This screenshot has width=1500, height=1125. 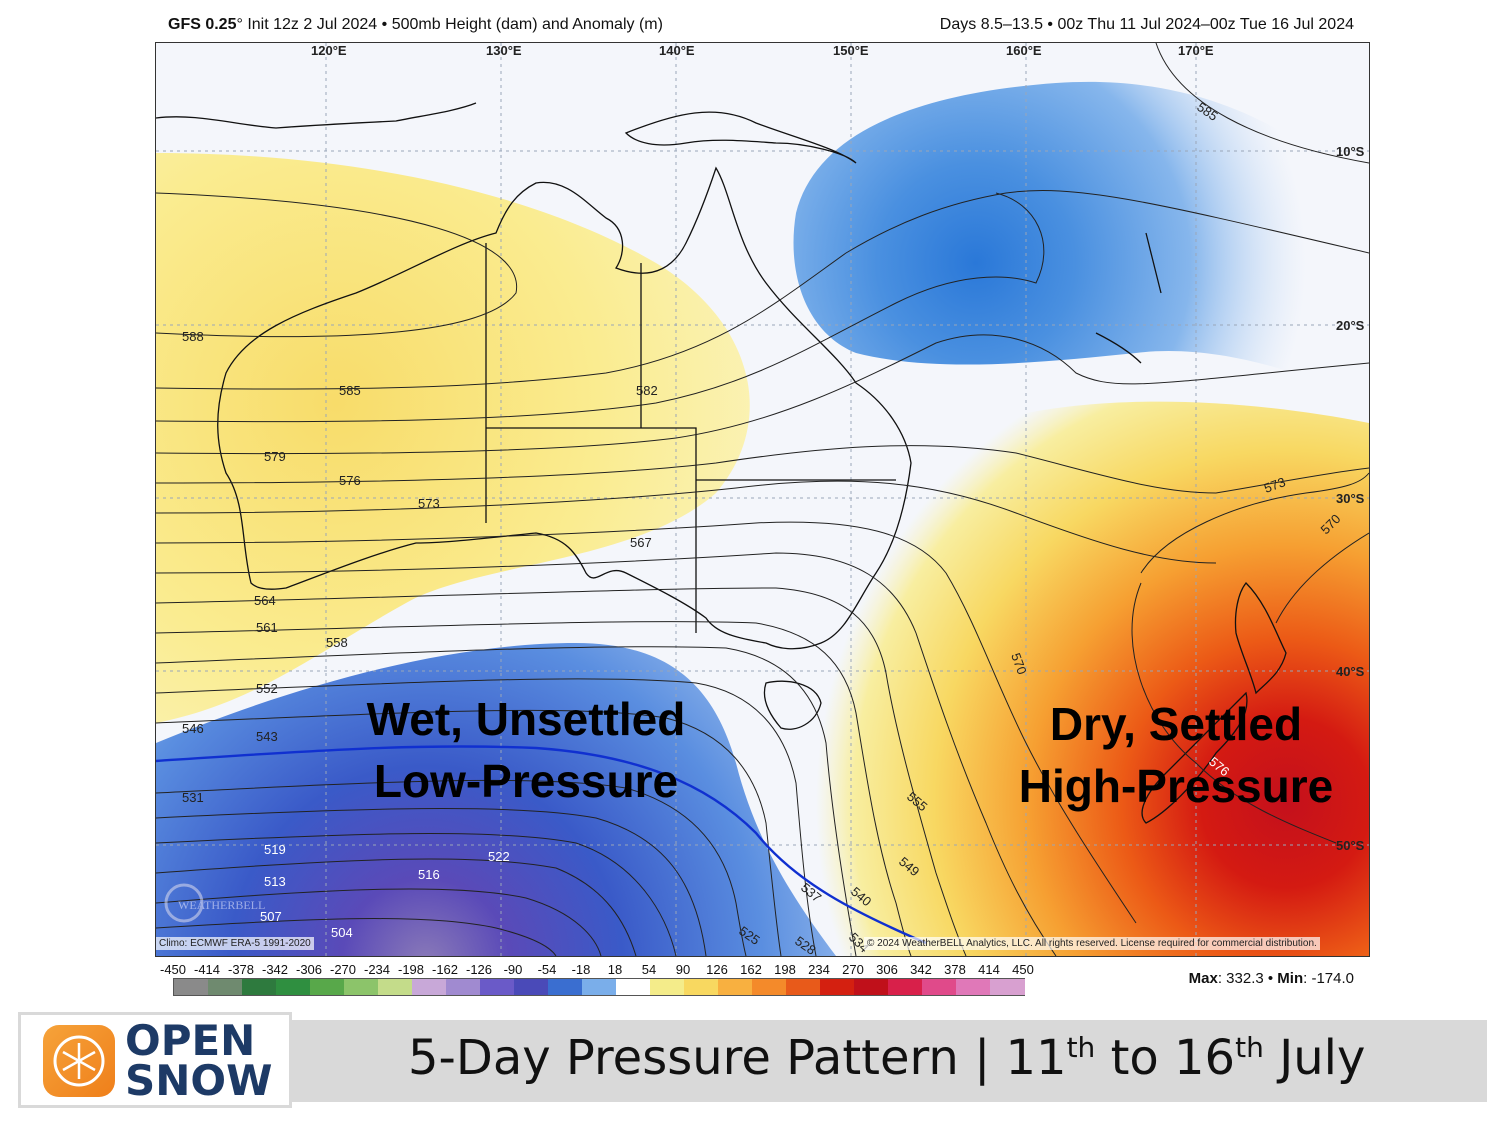 What do you see at coordinates (377, 969) in the screenshot?
I see `scale-tick-label: -234` at bounding box center [377, 969].